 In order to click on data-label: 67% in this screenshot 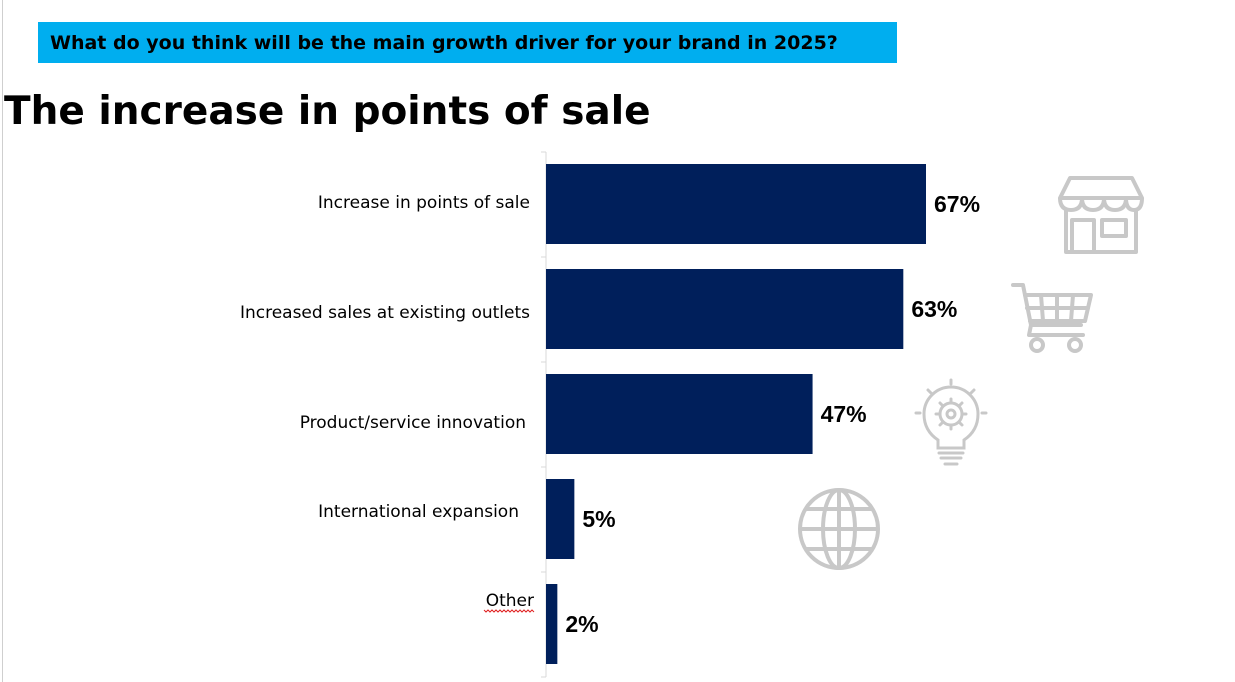, I will do `click(957, 204)`.